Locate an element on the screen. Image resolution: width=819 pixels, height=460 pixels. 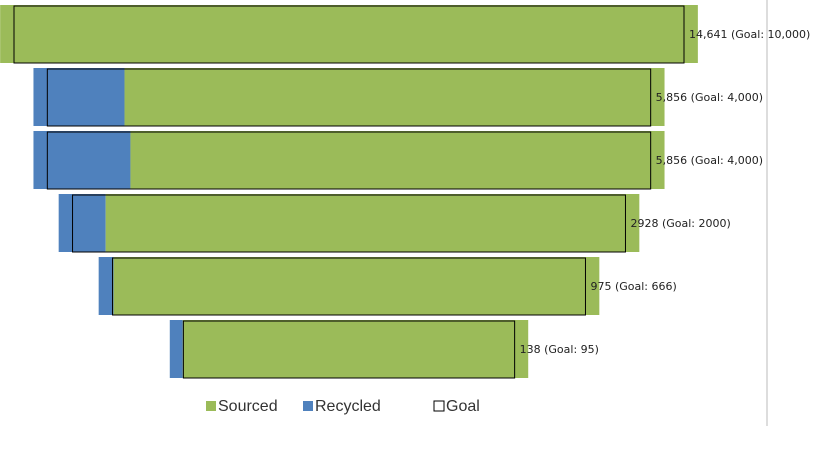
legend-label: Sourced is located at coordinates (248, 406).